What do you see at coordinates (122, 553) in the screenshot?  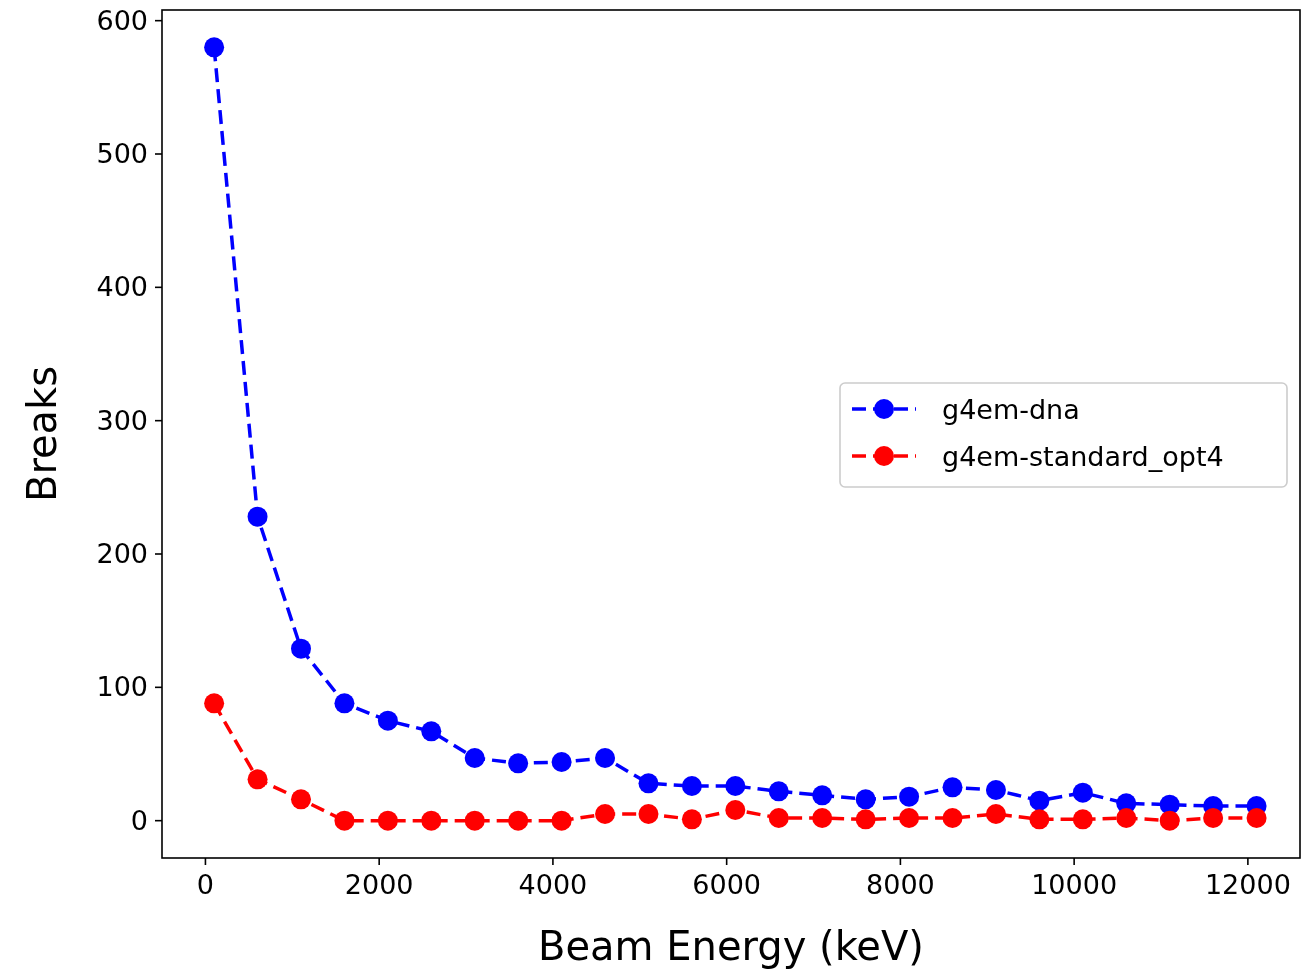 I see `y-tick-label: 200` at bounding box center [122, 553].